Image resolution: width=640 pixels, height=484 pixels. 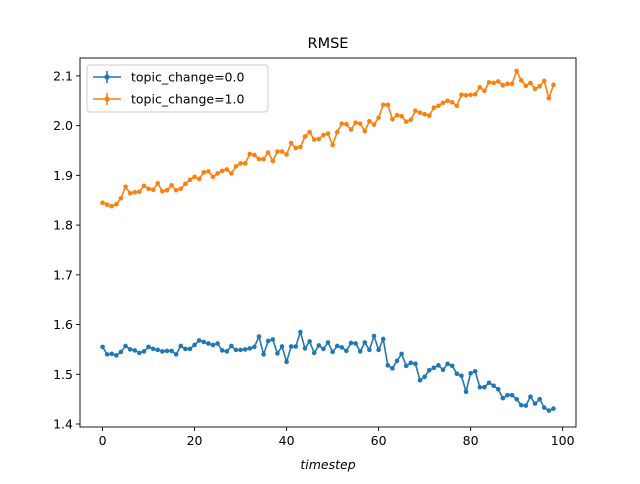 What do you see at coordinates (327, 464) in the screenshot?
I see `x-axis-label: timestep` at bounding box center [327, 464].